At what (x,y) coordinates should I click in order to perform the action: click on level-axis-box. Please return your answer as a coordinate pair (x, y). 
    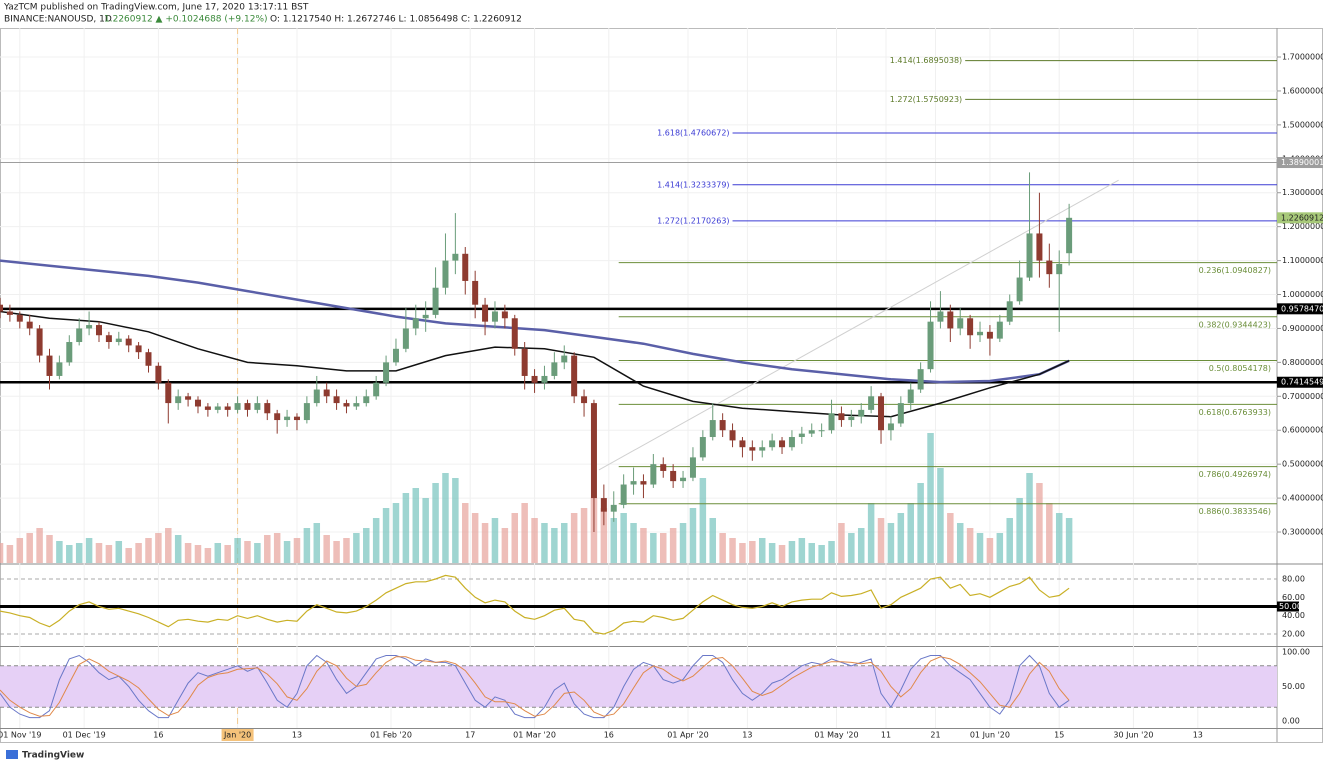
    Looking at the image, I should click on (1300, 163).